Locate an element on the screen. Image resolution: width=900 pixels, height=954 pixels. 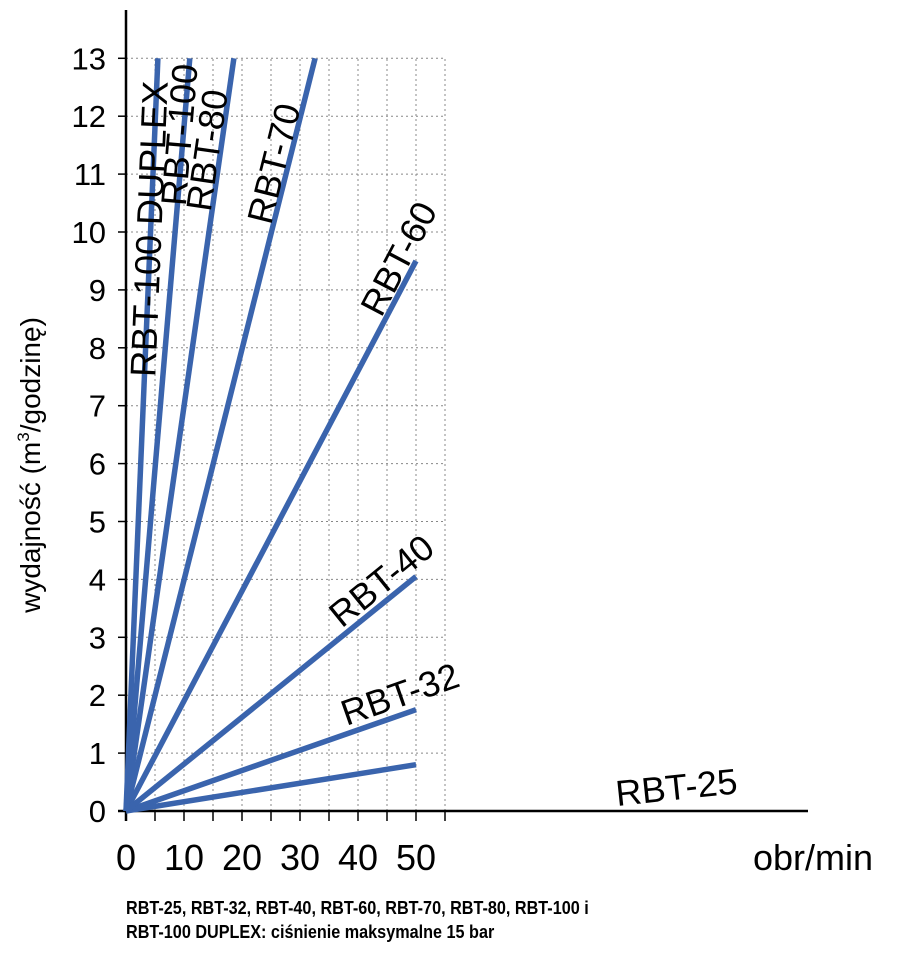
series-label-rbt-25: RBT-25 is located at coordinates (677, 787).